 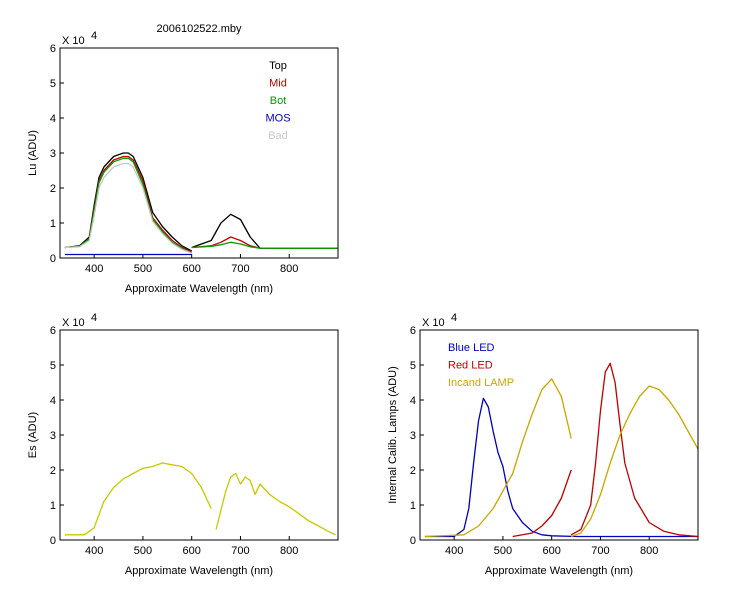 I want to click on y-axis-label: Es (ADU), so click(x=33, y=435).